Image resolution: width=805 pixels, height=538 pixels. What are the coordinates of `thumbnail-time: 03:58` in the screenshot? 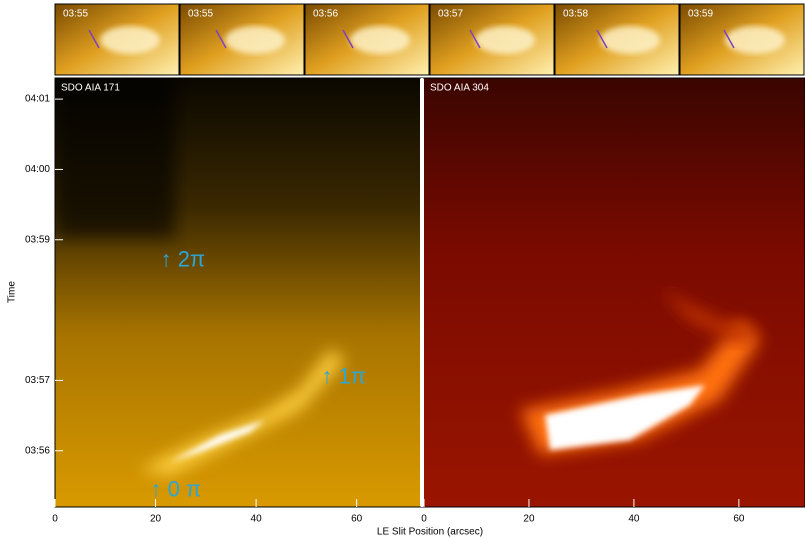 It's located at (575, 14).